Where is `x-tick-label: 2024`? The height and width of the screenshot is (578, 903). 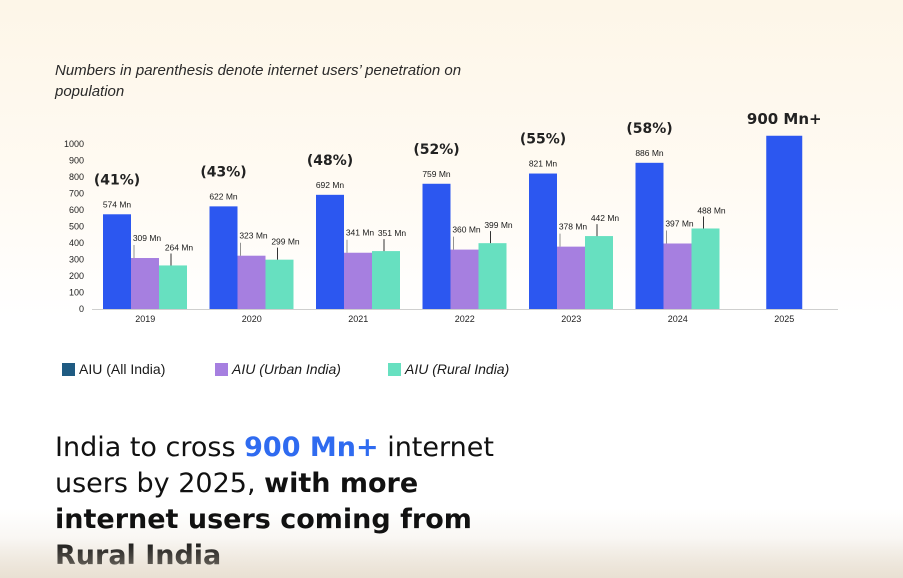 x-tick-label: 2024 is located at coordinates (678, 319).